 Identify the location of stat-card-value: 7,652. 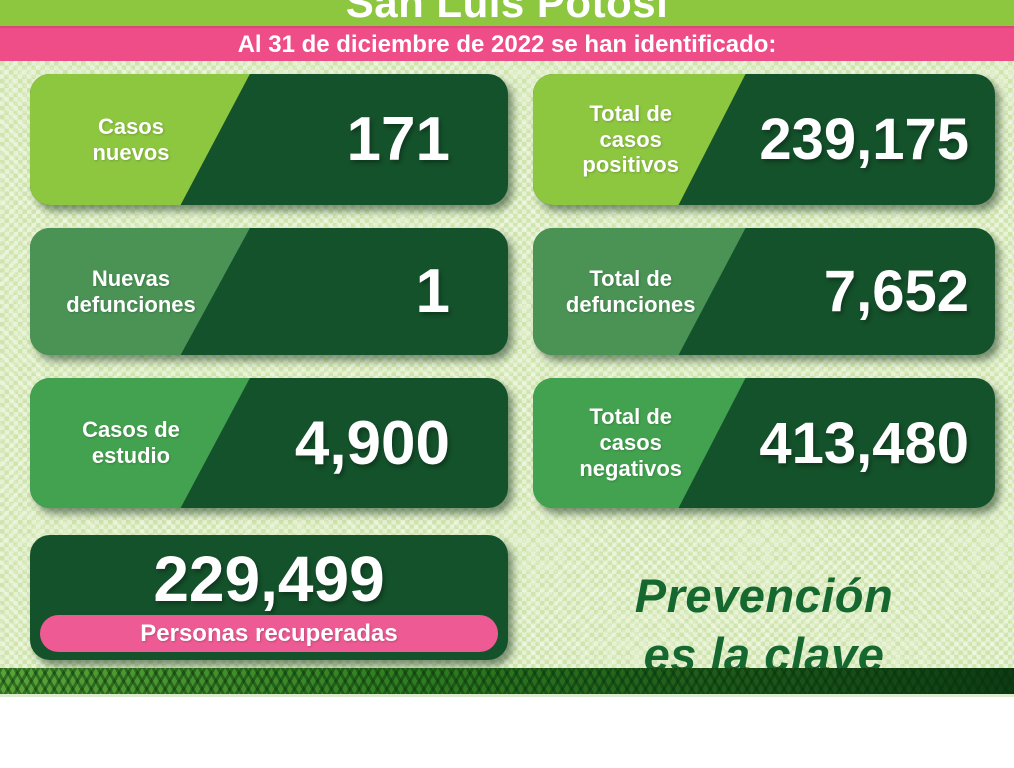
(896, 291).